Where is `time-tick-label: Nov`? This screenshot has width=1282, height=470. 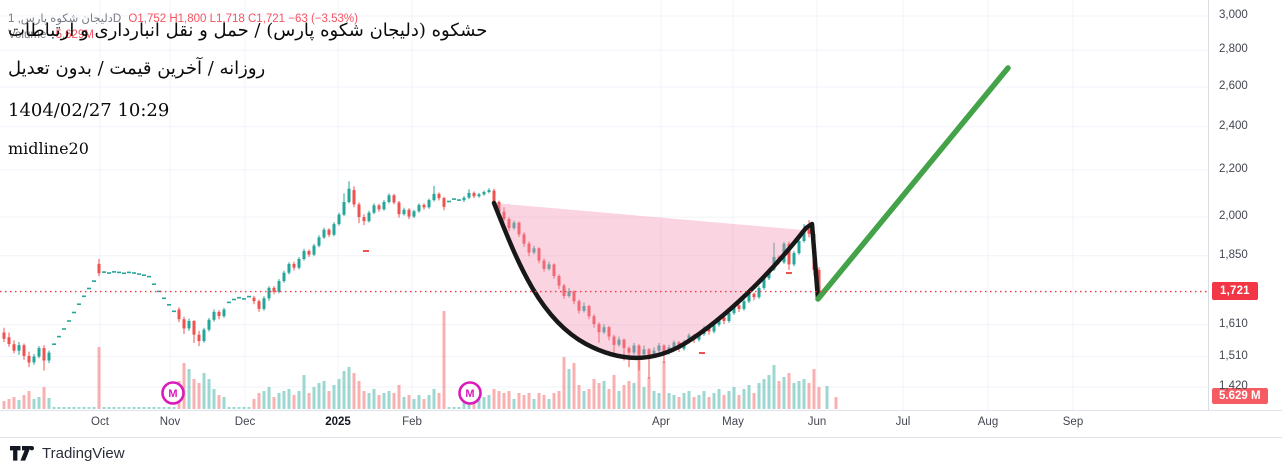
time-tick-label: Nov is located at coordinates (170, 422).